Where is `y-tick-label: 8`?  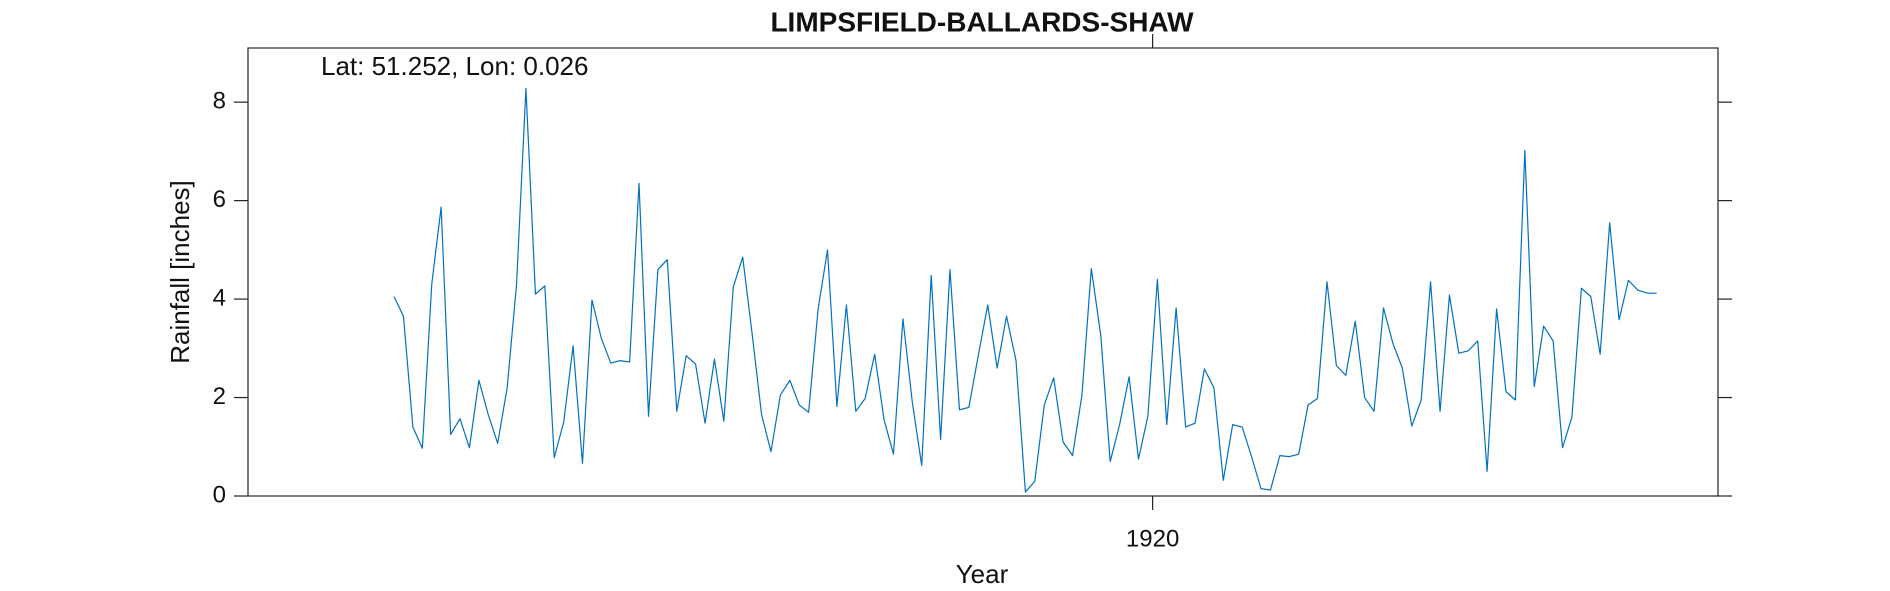
y-tick-label: 8 is located at coordinates (219, 100).